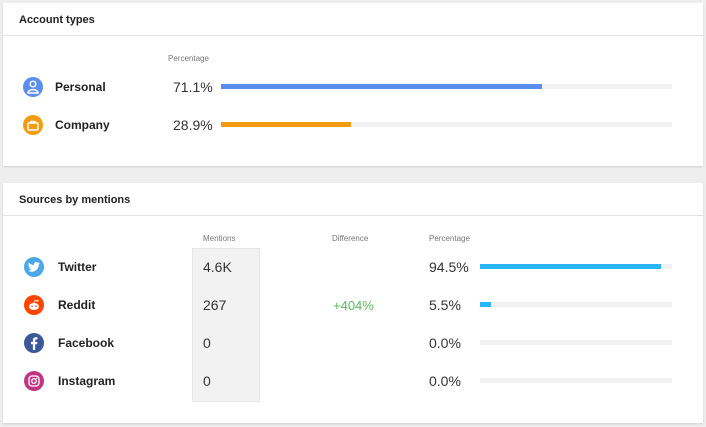 This screenshot has height=427, width=706. I want to click on instagram-icon, so click(34, 381).